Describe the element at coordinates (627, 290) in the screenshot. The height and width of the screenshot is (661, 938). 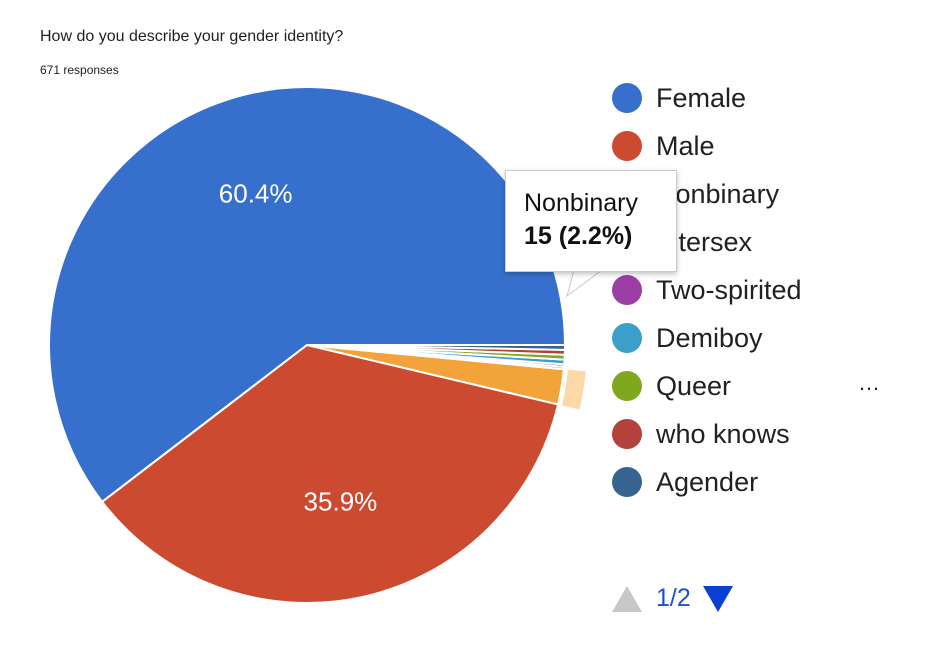
I see `legend-swatch-two-spirited` at that location.